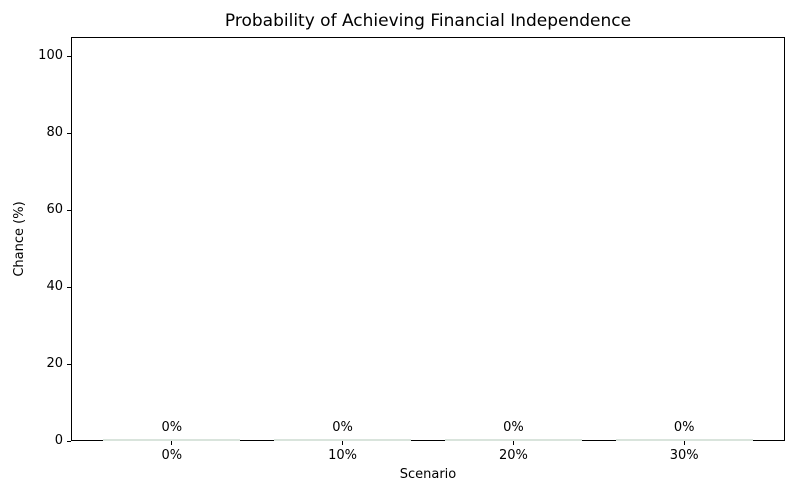 This screenshot has height=500, width=800. I want to click on x-tick-label: 0%, so click(172, 455).